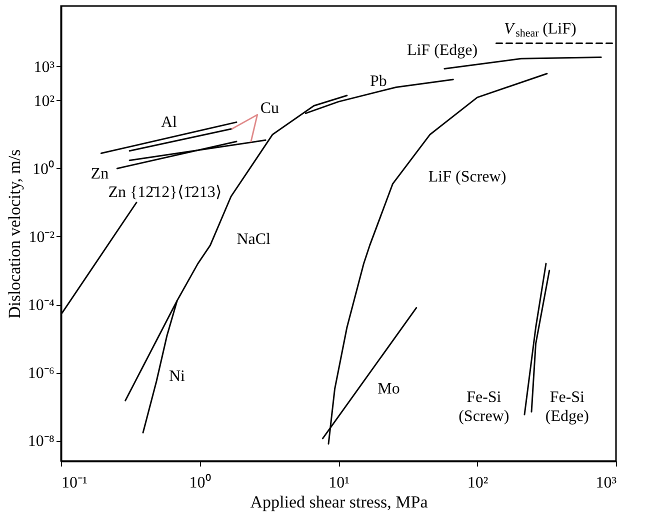 The image size is (649, 524). What do you see at coordinates (389, 389) in the screenshot?
I see `annotation: Mo` at bounding box center [389, 389].